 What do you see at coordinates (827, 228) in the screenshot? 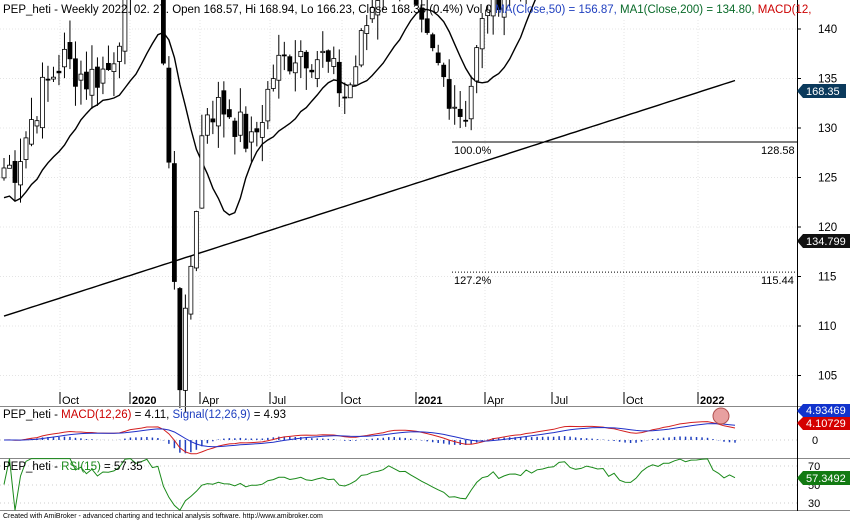
I see `price-tick-label: 120` at bounding box center [827, 228].